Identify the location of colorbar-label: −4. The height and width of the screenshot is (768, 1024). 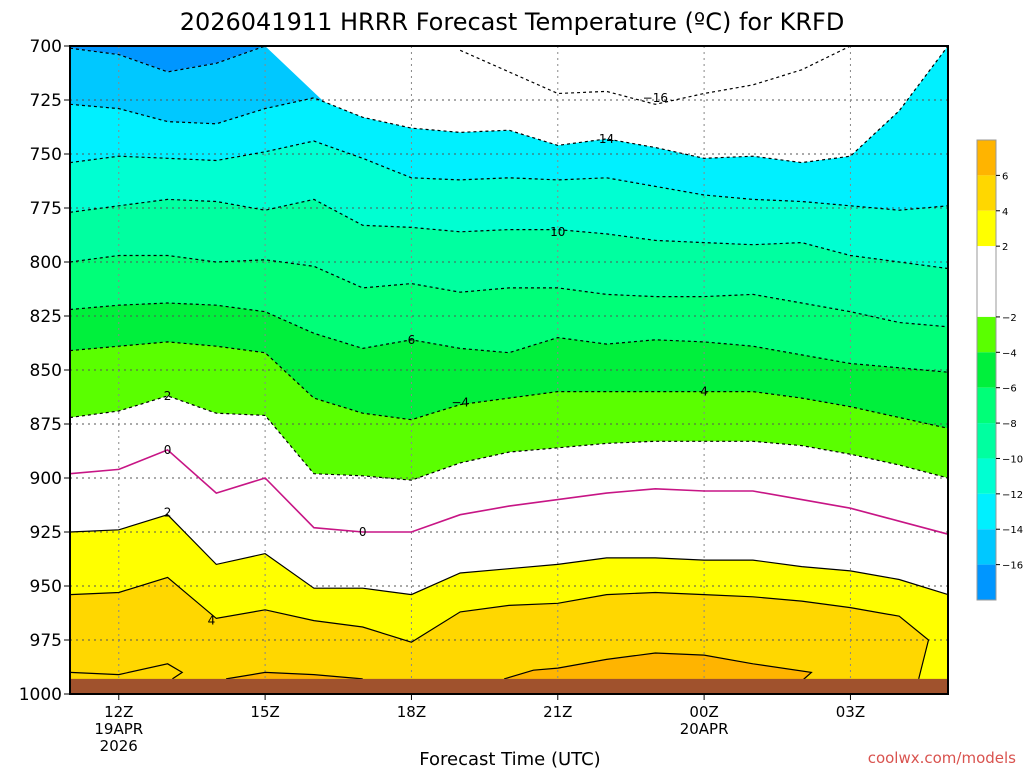
(1009, 353).